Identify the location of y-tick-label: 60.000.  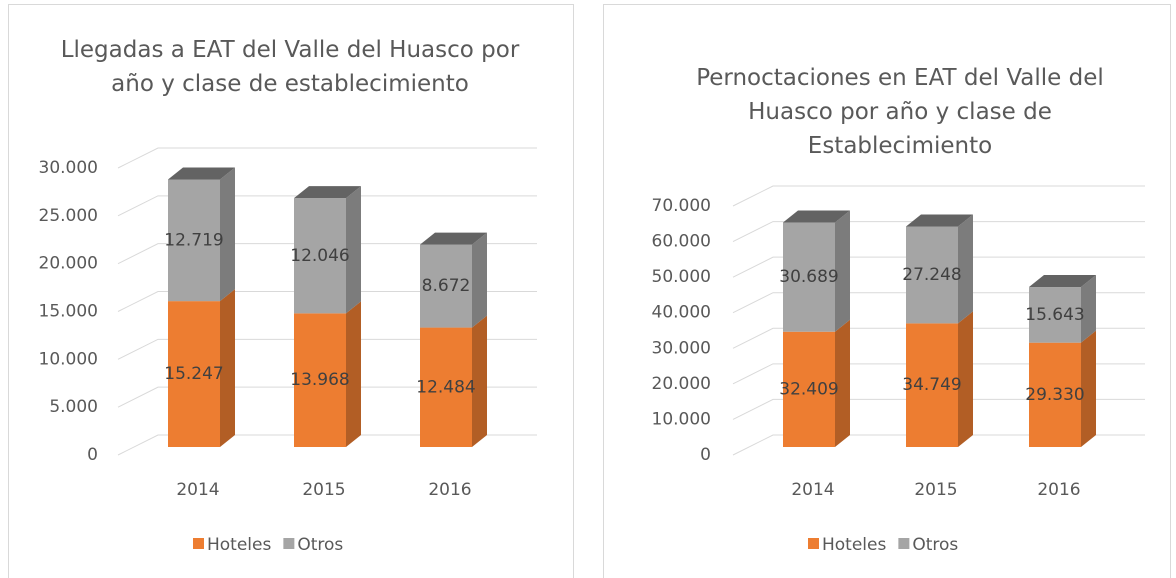
(681, 242).